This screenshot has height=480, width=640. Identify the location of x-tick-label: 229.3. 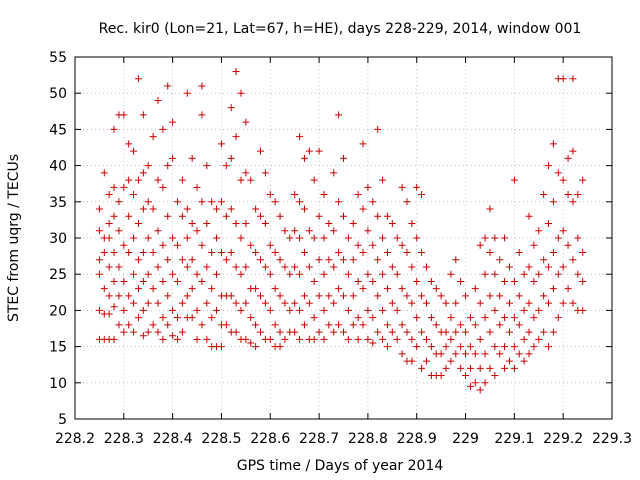
(612, 439).